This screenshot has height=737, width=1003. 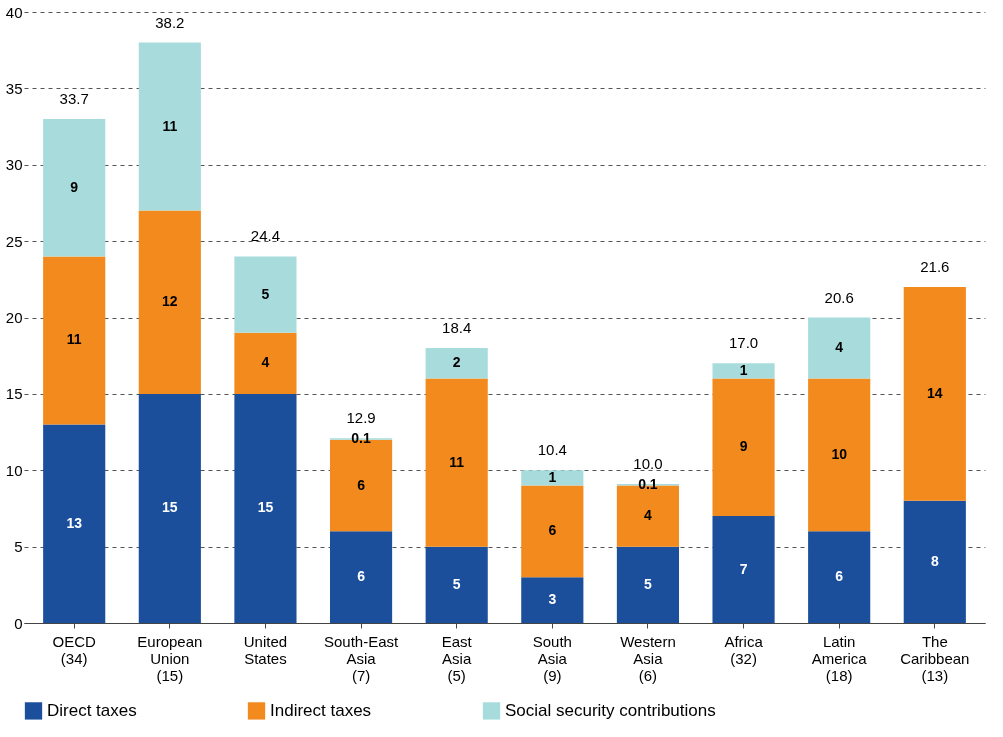 I want to click on legend-label: Indirect taxes, so click(x=321, y=710).